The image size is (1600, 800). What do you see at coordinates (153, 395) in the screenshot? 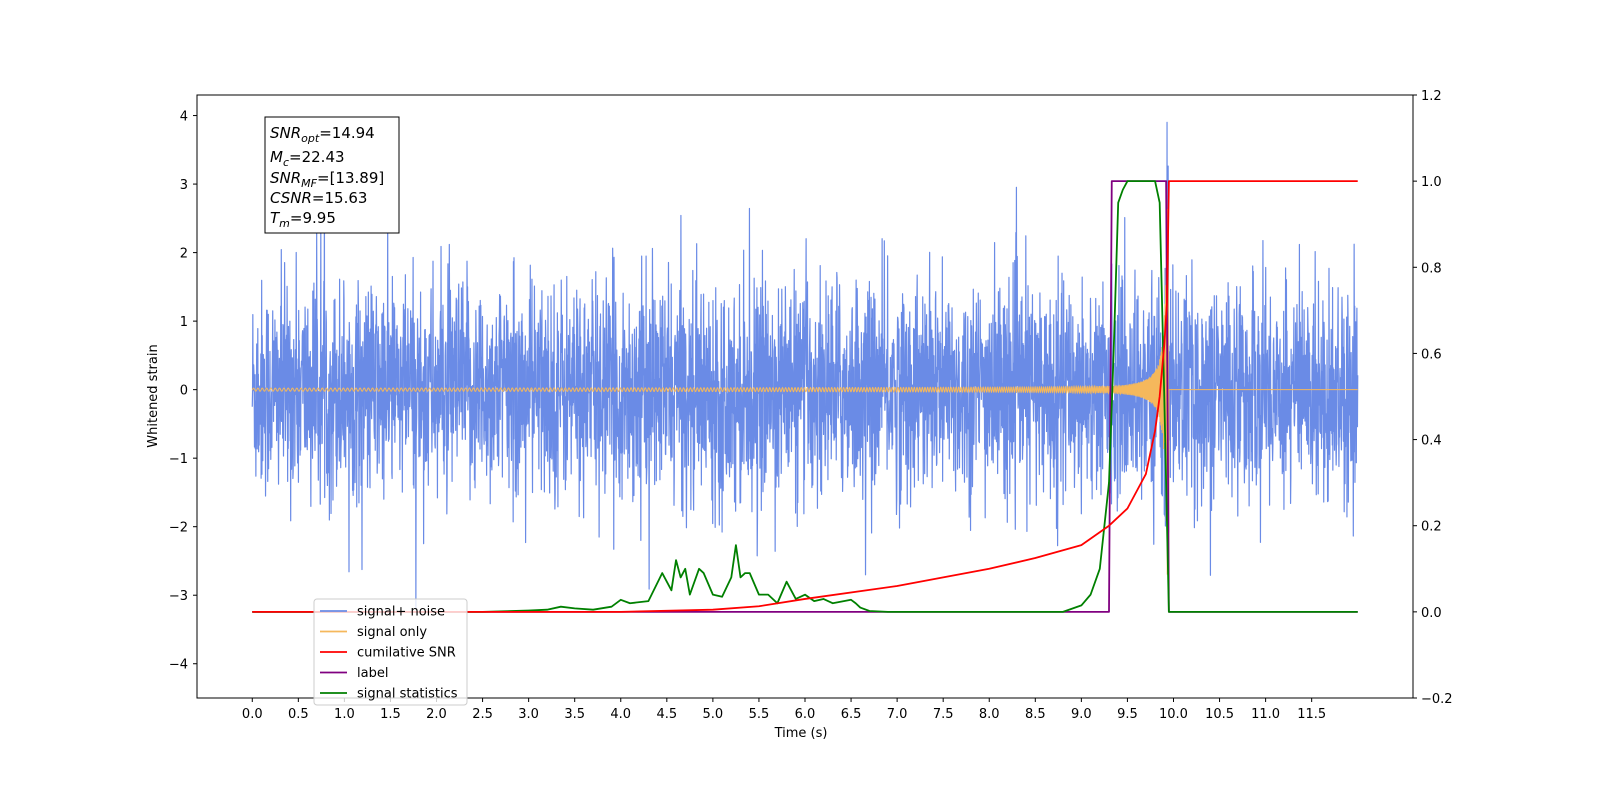
I see `y-axis-left-title: Whitened strain` at bounding box center [153, 395].